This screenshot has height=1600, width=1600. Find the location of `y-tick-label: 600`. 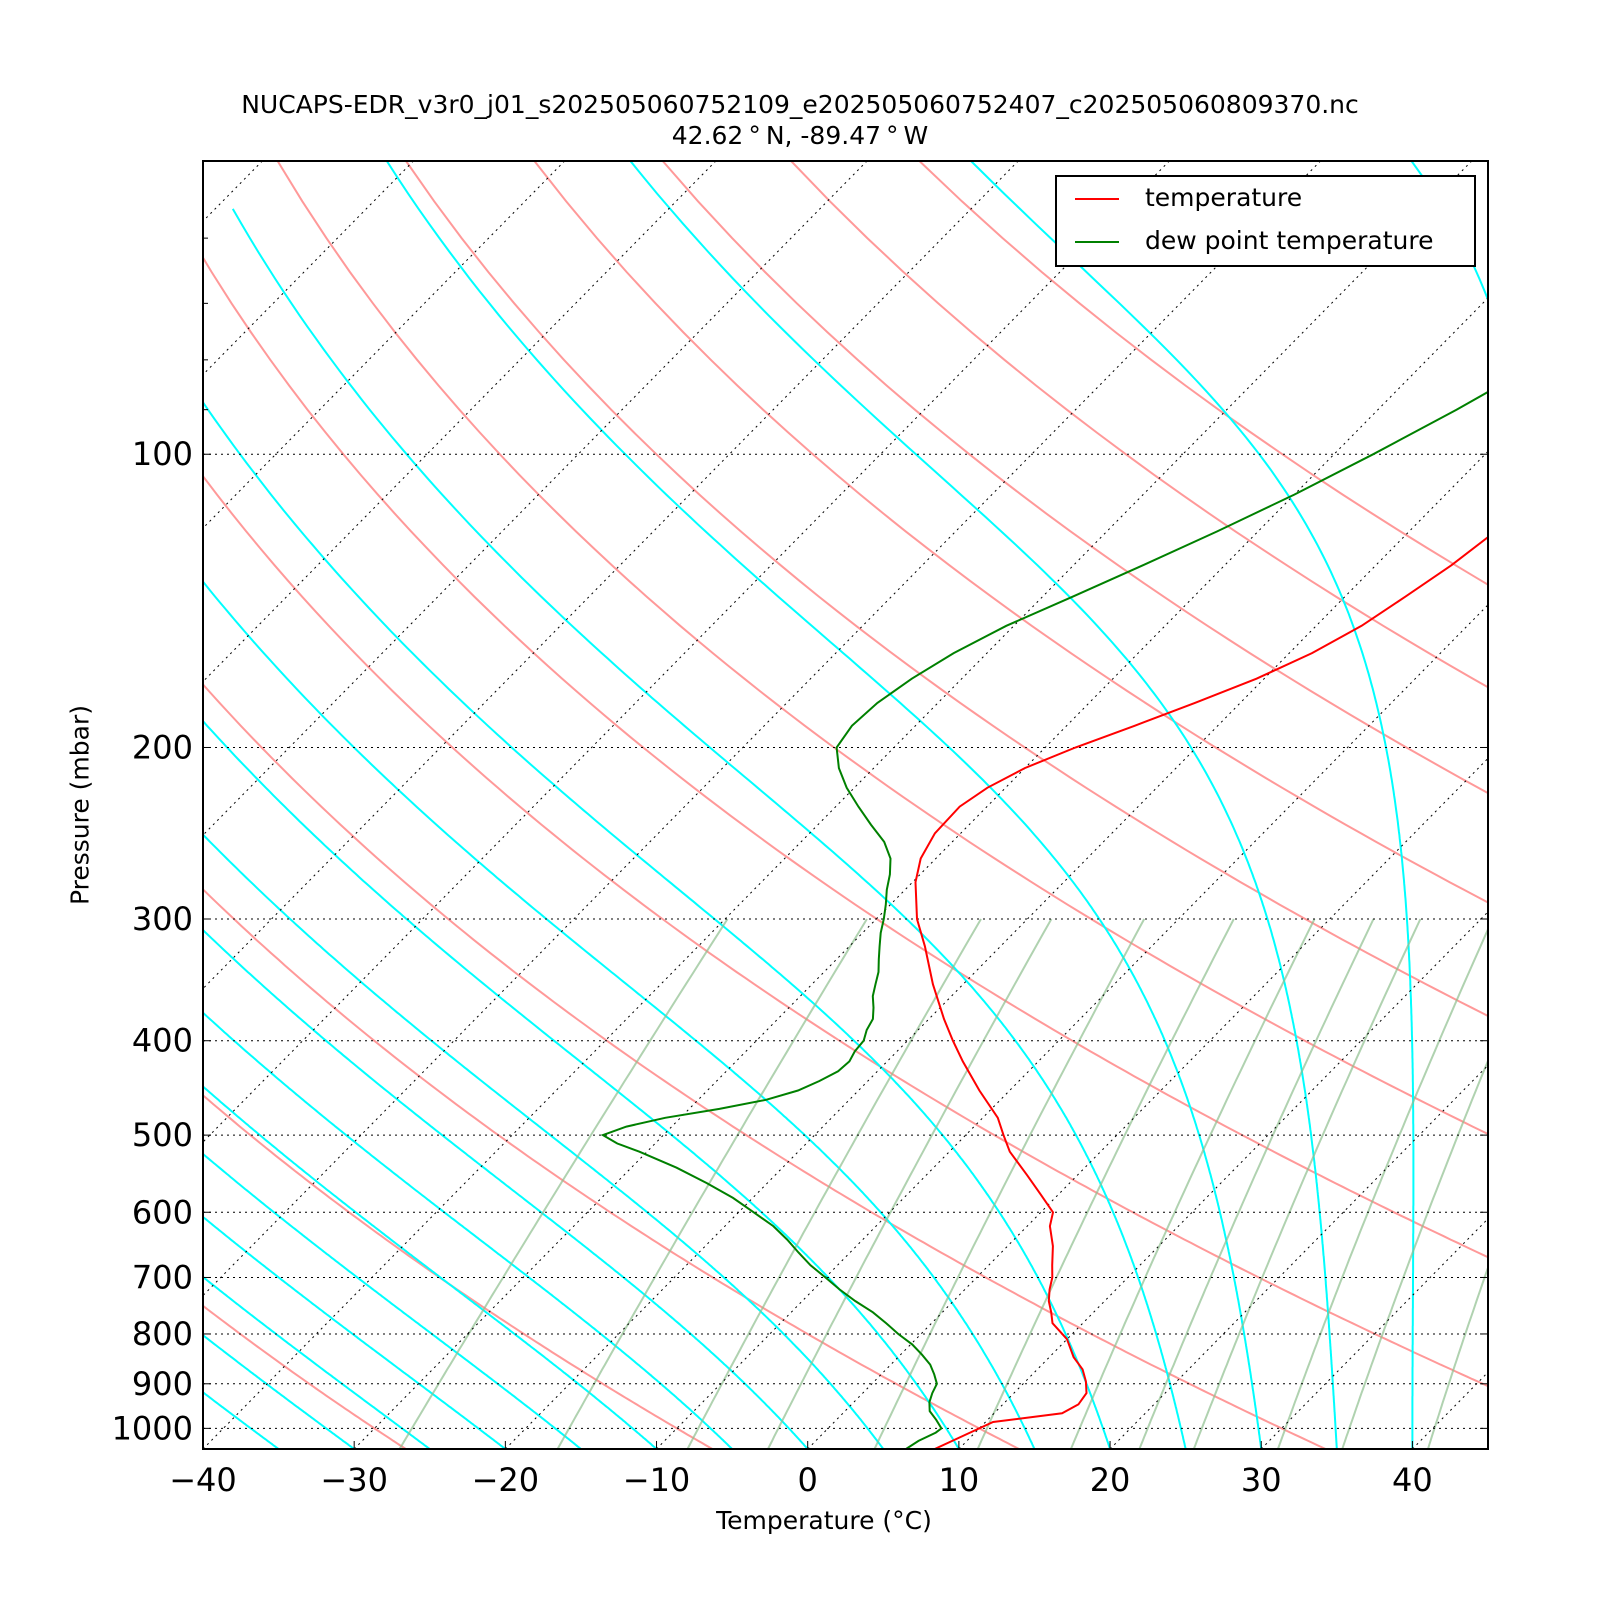

y-tick-label: 600 is located at coordinates (162, 1212).